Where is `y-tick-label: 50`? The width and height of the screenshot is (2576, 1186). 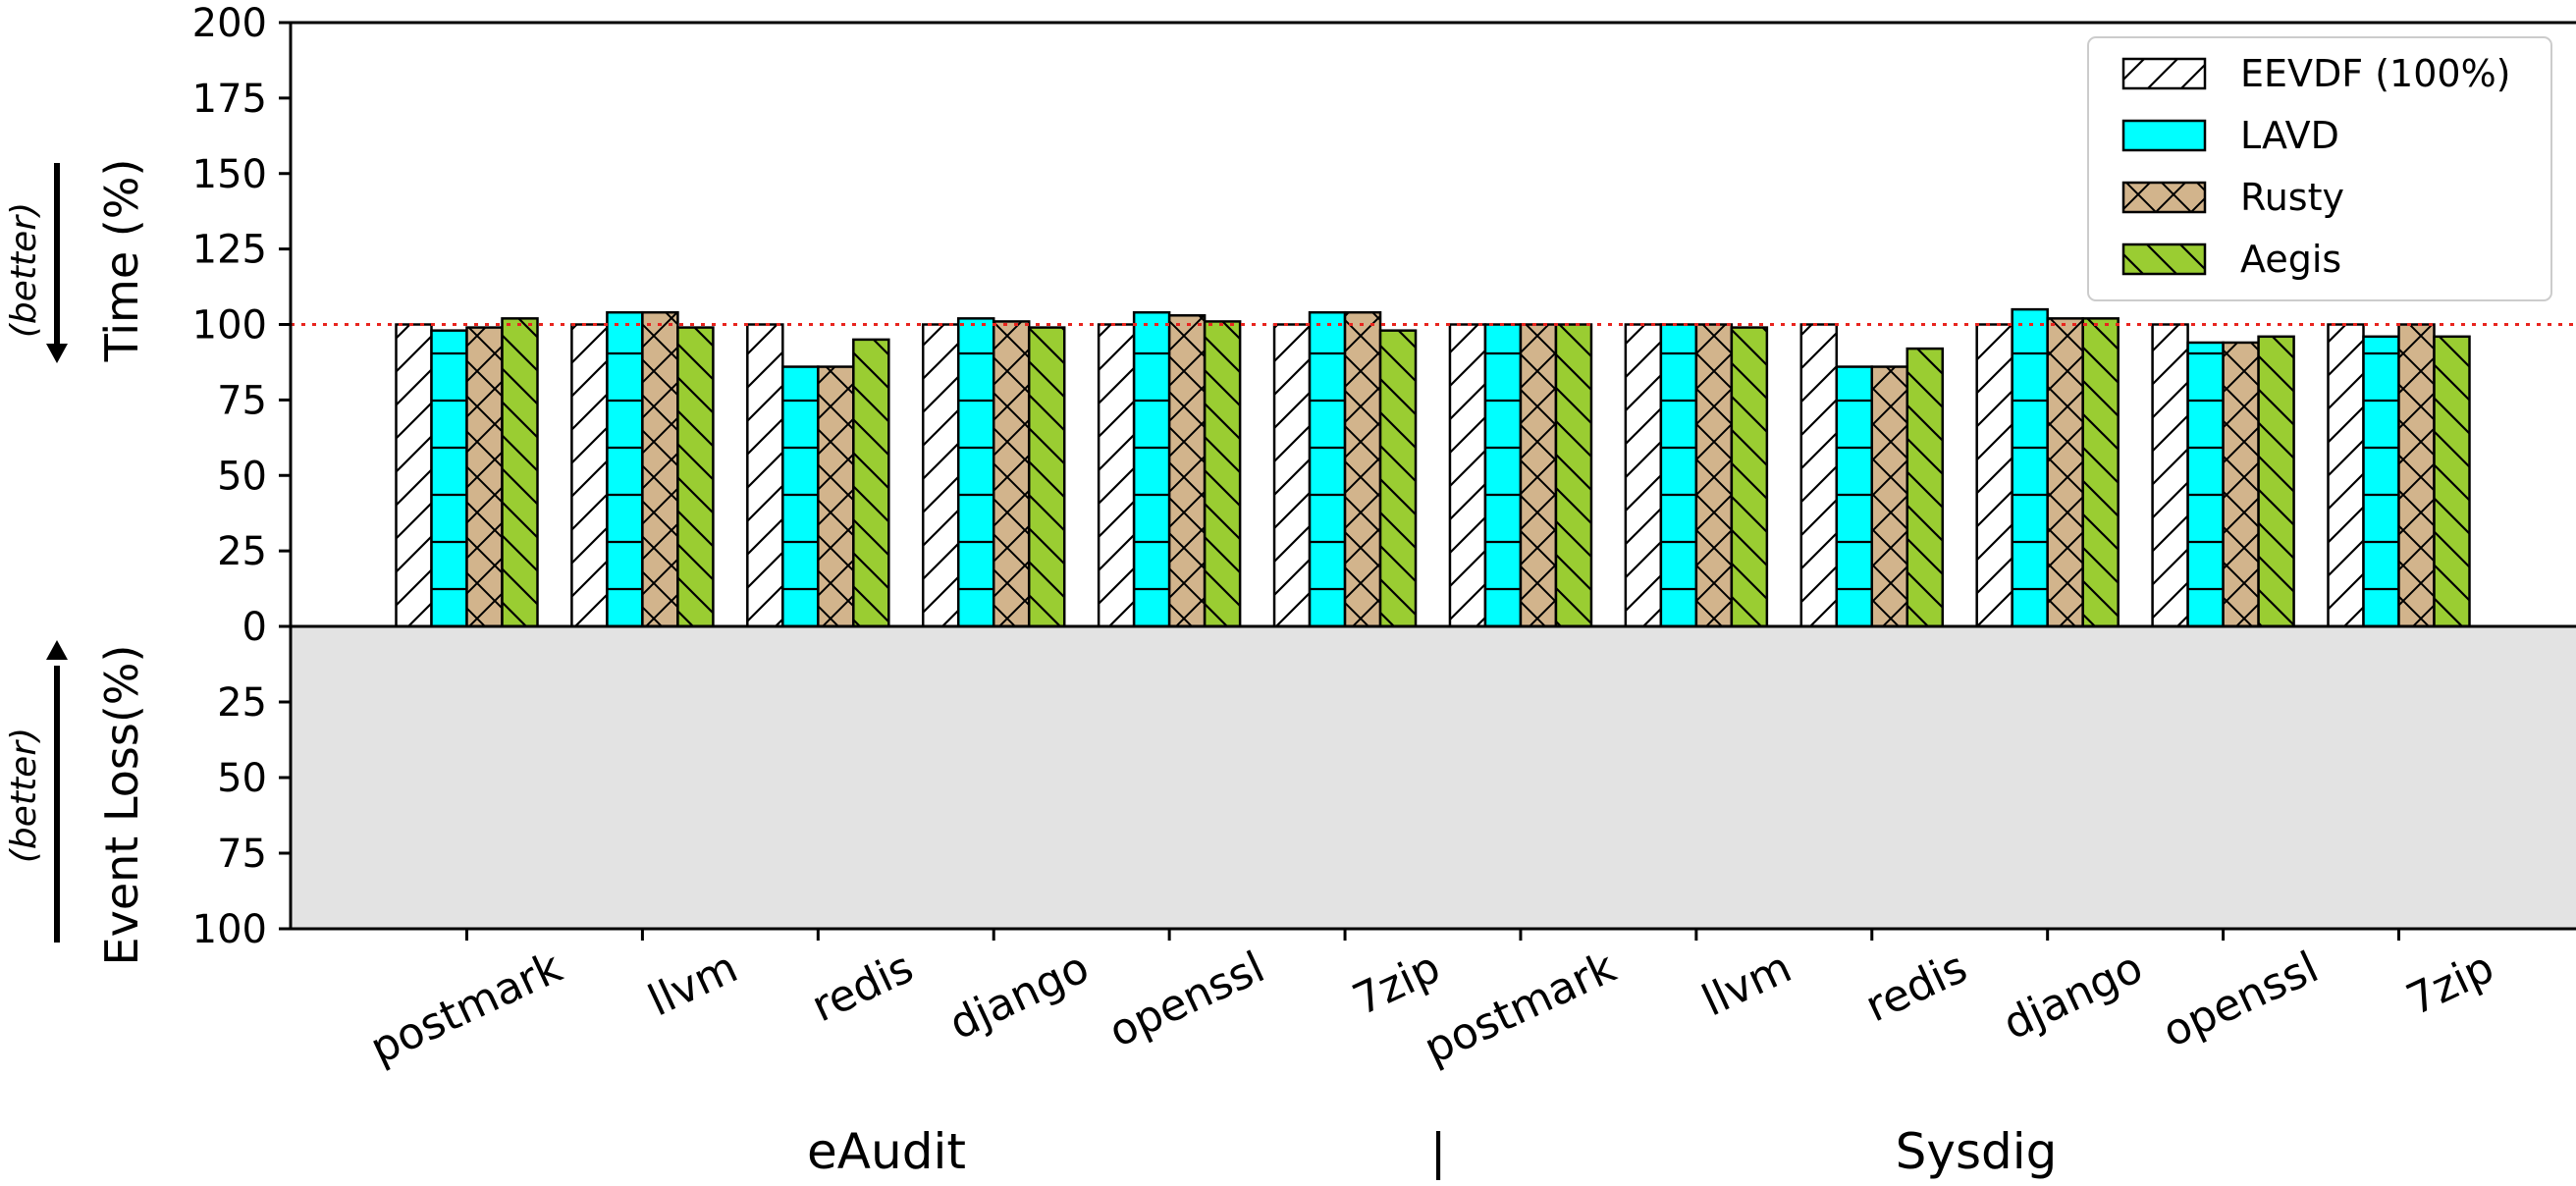 y-tick-label: 50 is located at coordinates (242, 476).